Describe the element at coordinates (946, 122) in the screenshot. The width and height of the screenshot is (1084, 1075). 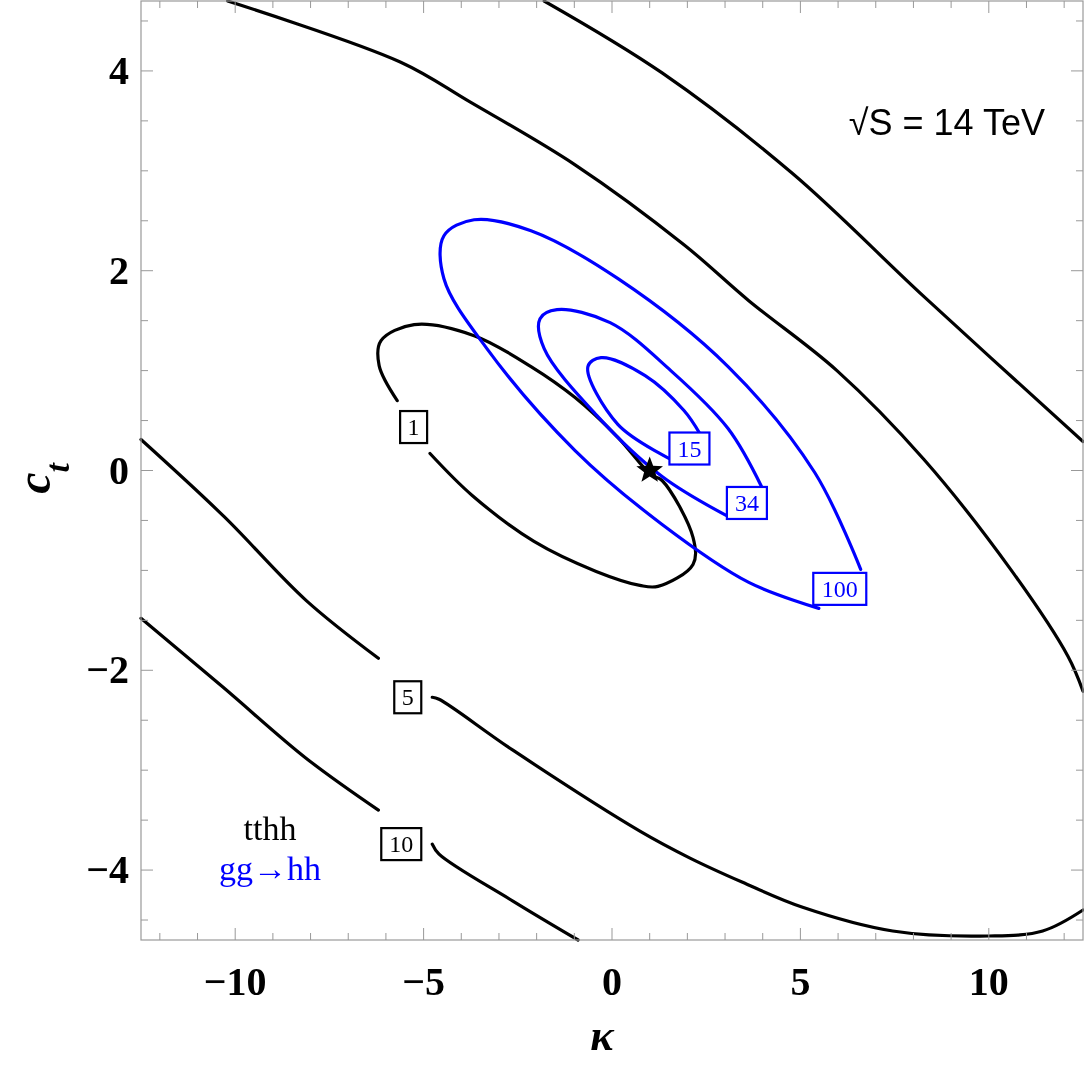
I see `text: √S = 14 TeV` at that location.